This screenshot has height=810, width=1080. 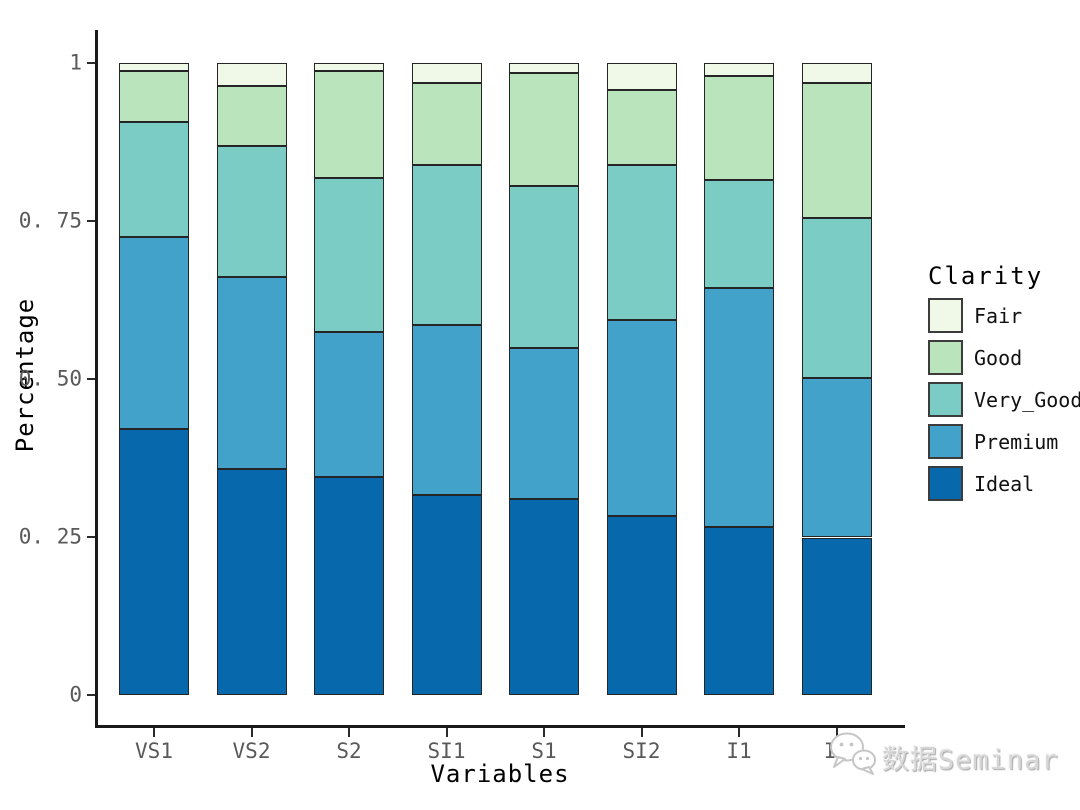 I want to click on bar-S1-segment-Good, so click(x=544, y=130).